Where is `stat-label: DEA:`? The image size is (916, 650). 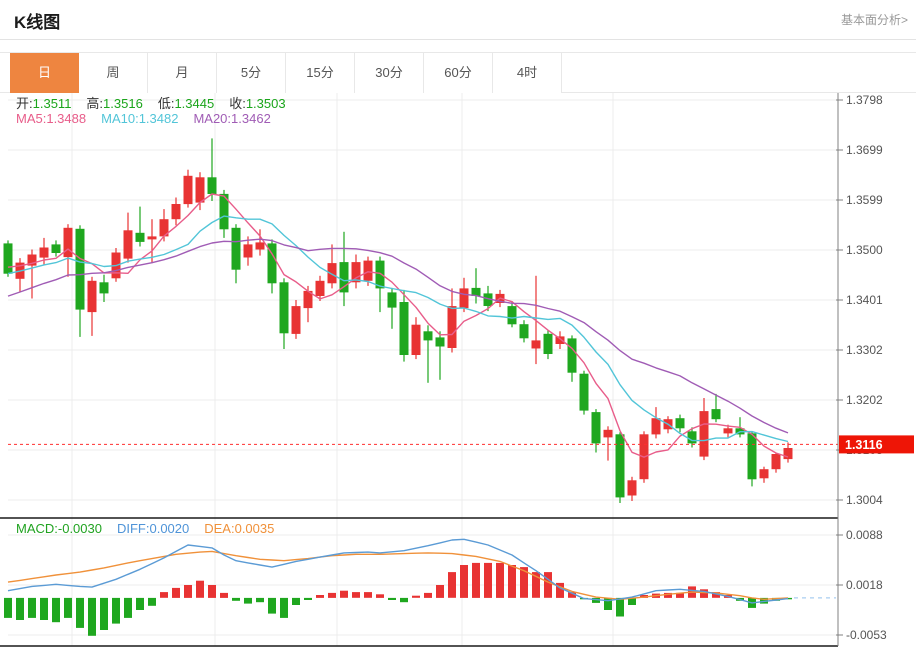
stat-label: DEA: is located at coordinates (219, 528).